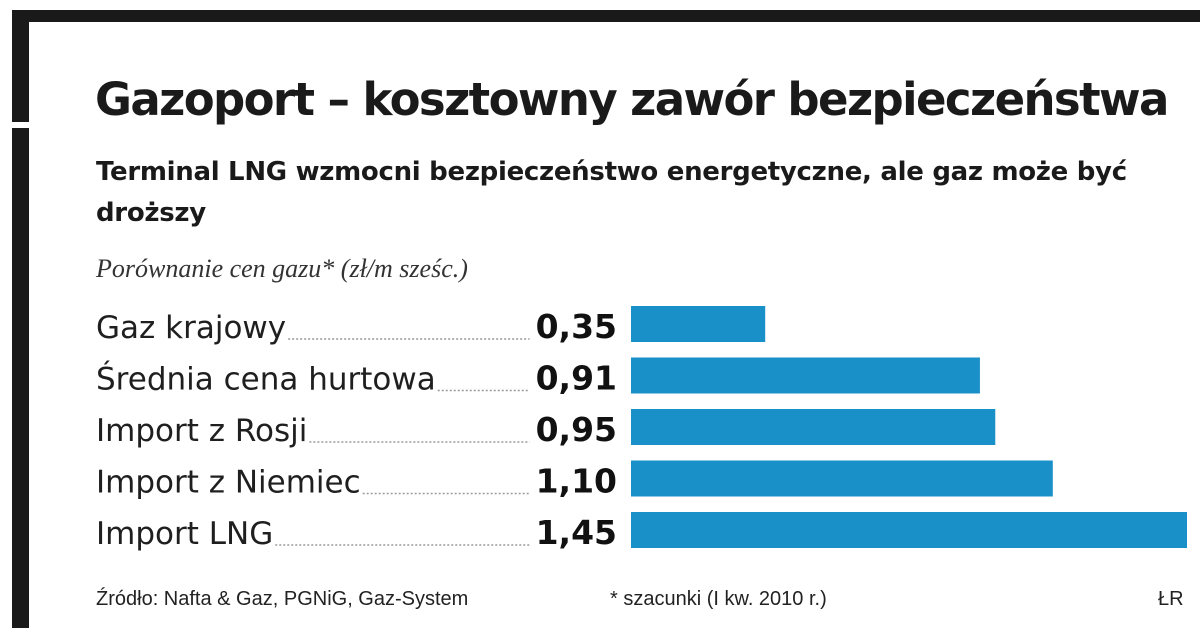 This screenshot has height=638, width=1200. What do you see at coordinates (266, 379) in the screenshot?
I see `category-label: Średnia cena hurtowa` at bounding box center [266, 379].